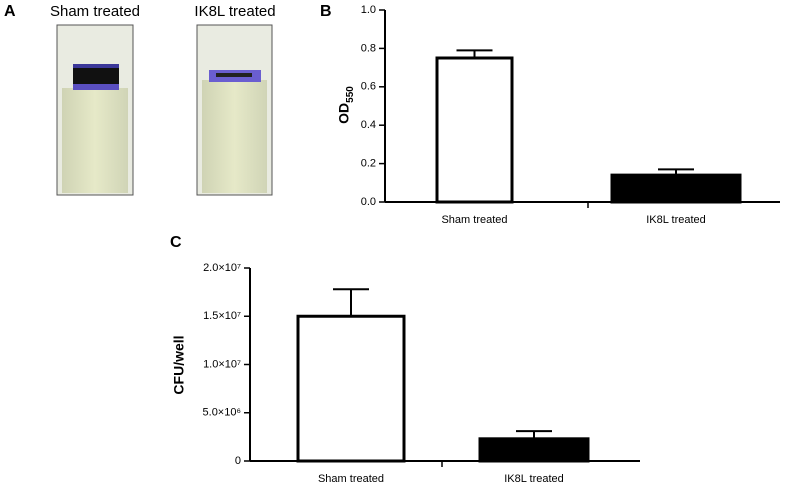 The height and width of the screenshot is (484, 792). Describe the element at coordinates (176, 242) in the screenshot. I see `panel-letter: C` at that location.